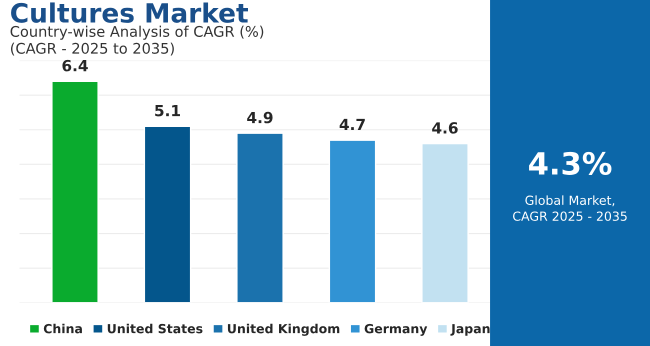 Image resolution: width=650 pixels, height=346 pixels. I want to click on legend-label: Japan, so click(470, 330).